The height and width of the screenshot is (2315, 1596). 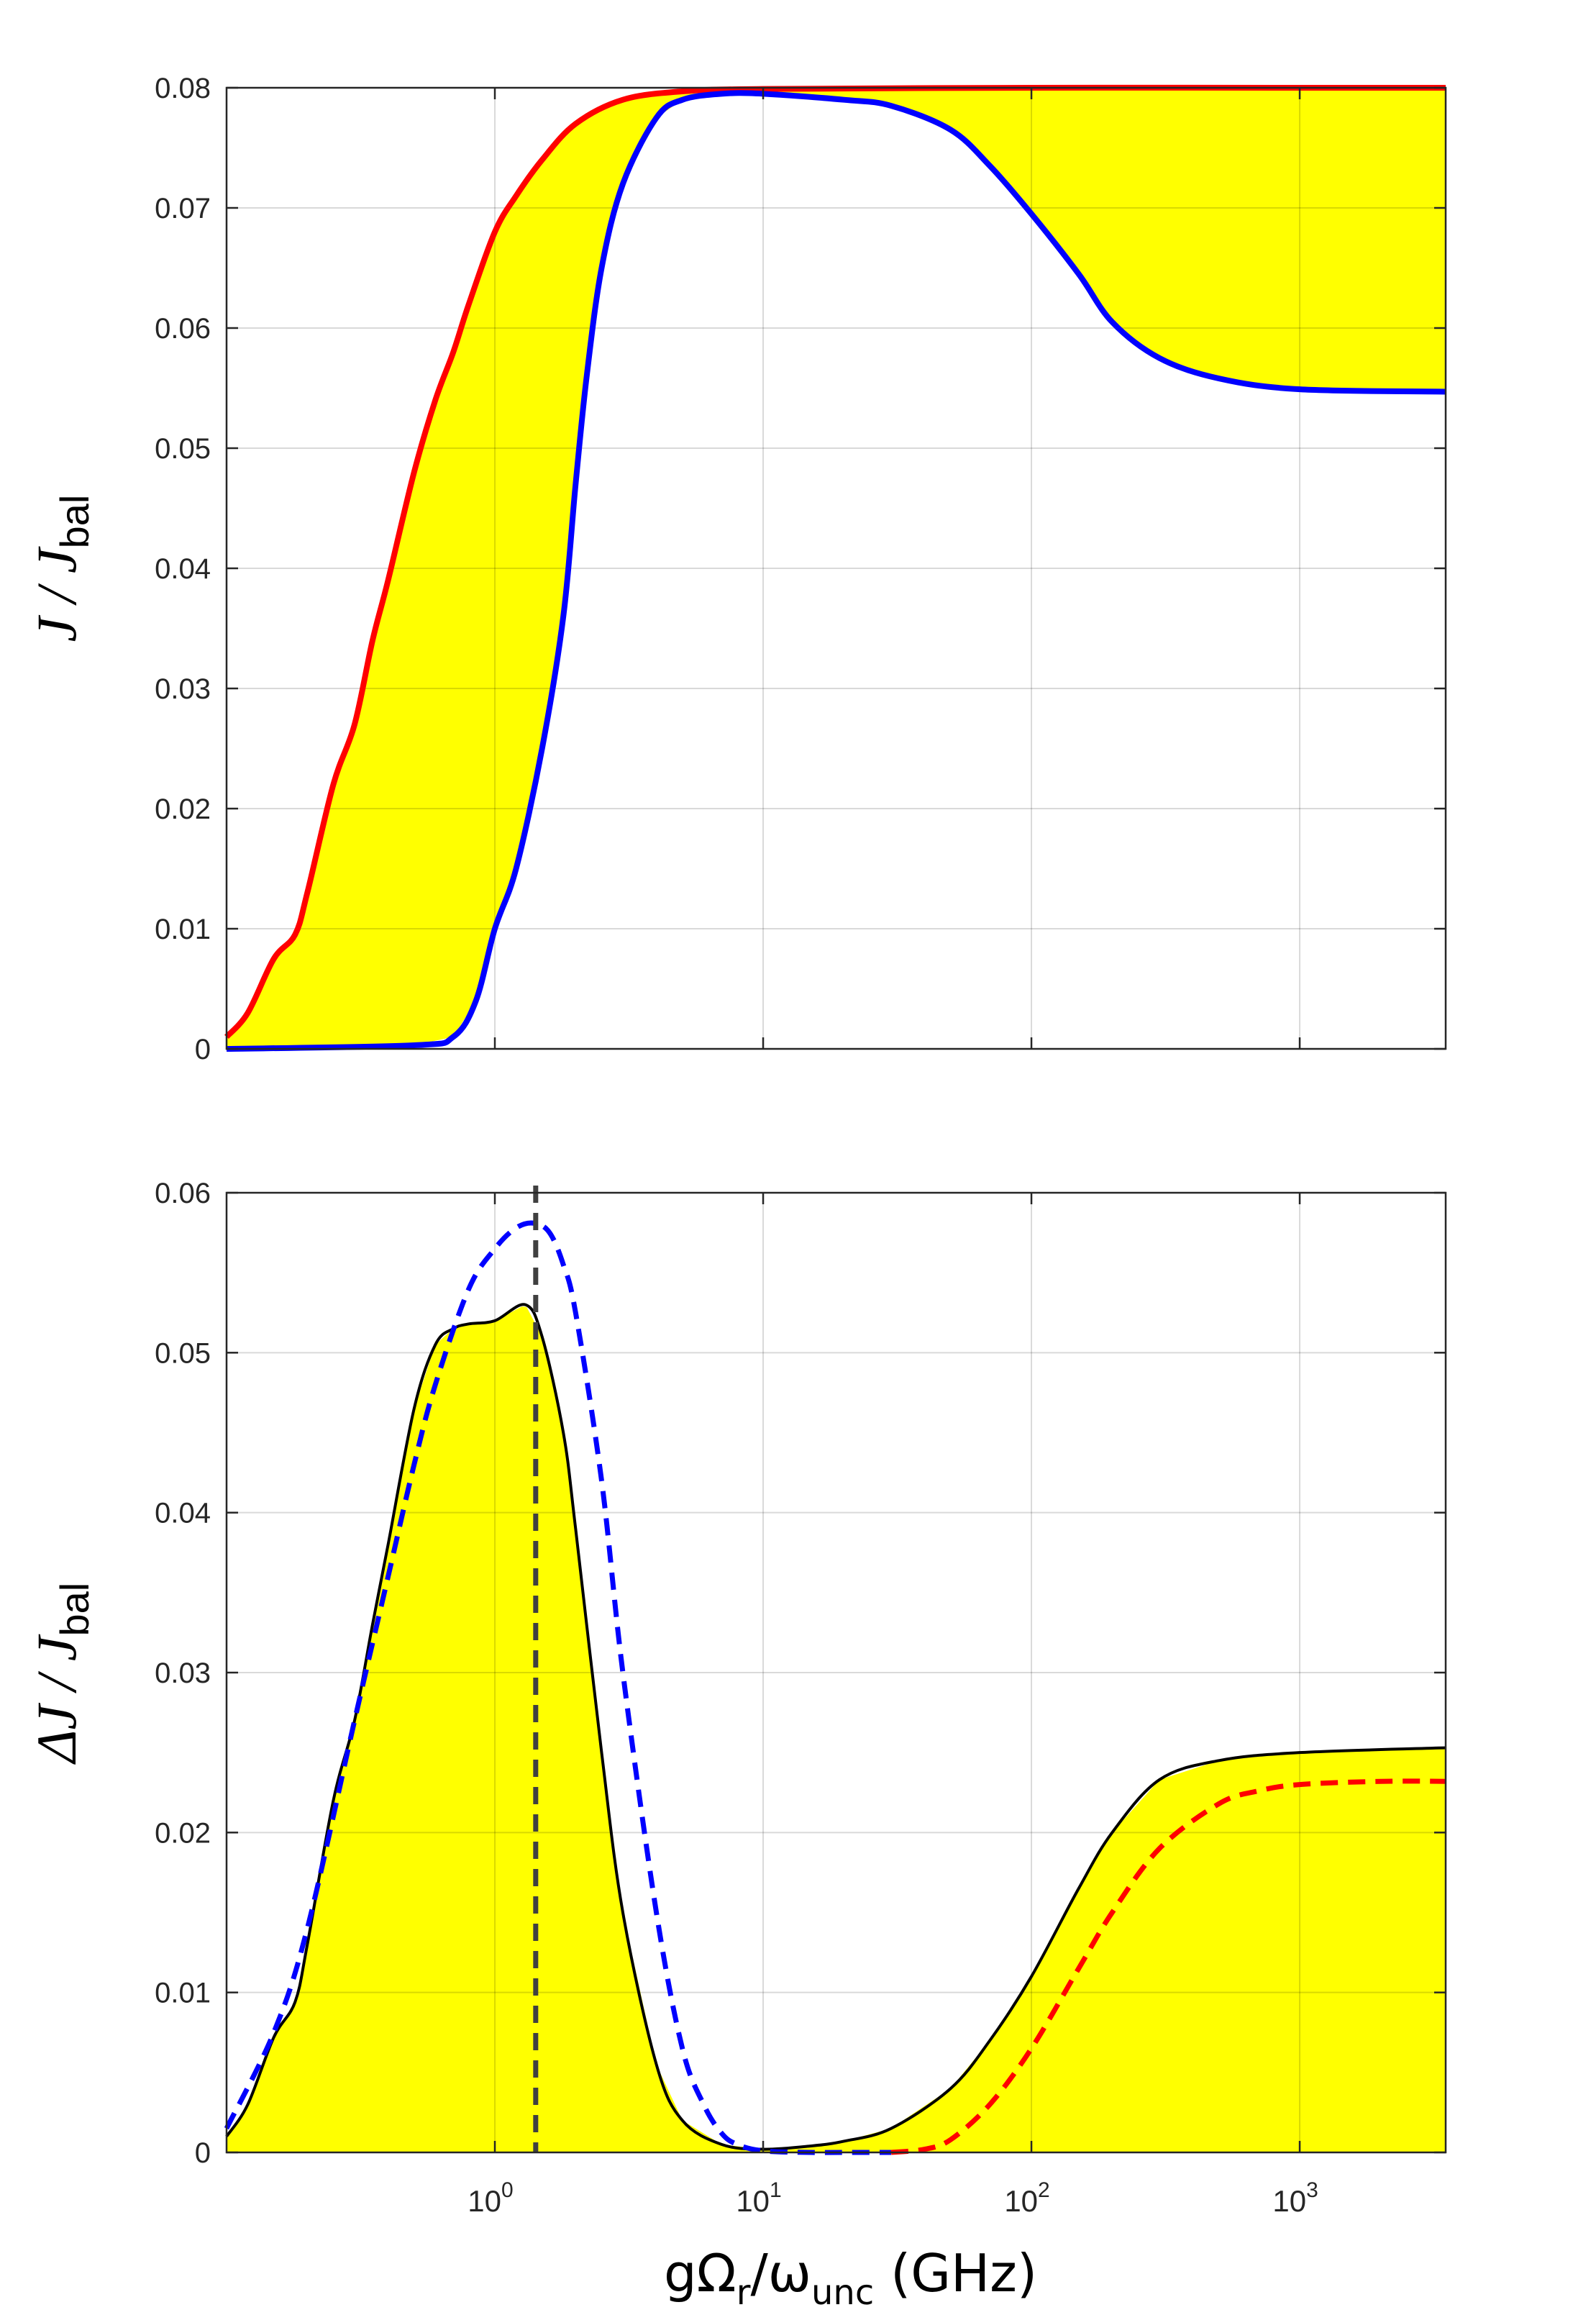 What do you see at coordinates (490, 2198) in the screenshot?
I see `xtick-label: 10⁰` at bounding box center [490, 2198].